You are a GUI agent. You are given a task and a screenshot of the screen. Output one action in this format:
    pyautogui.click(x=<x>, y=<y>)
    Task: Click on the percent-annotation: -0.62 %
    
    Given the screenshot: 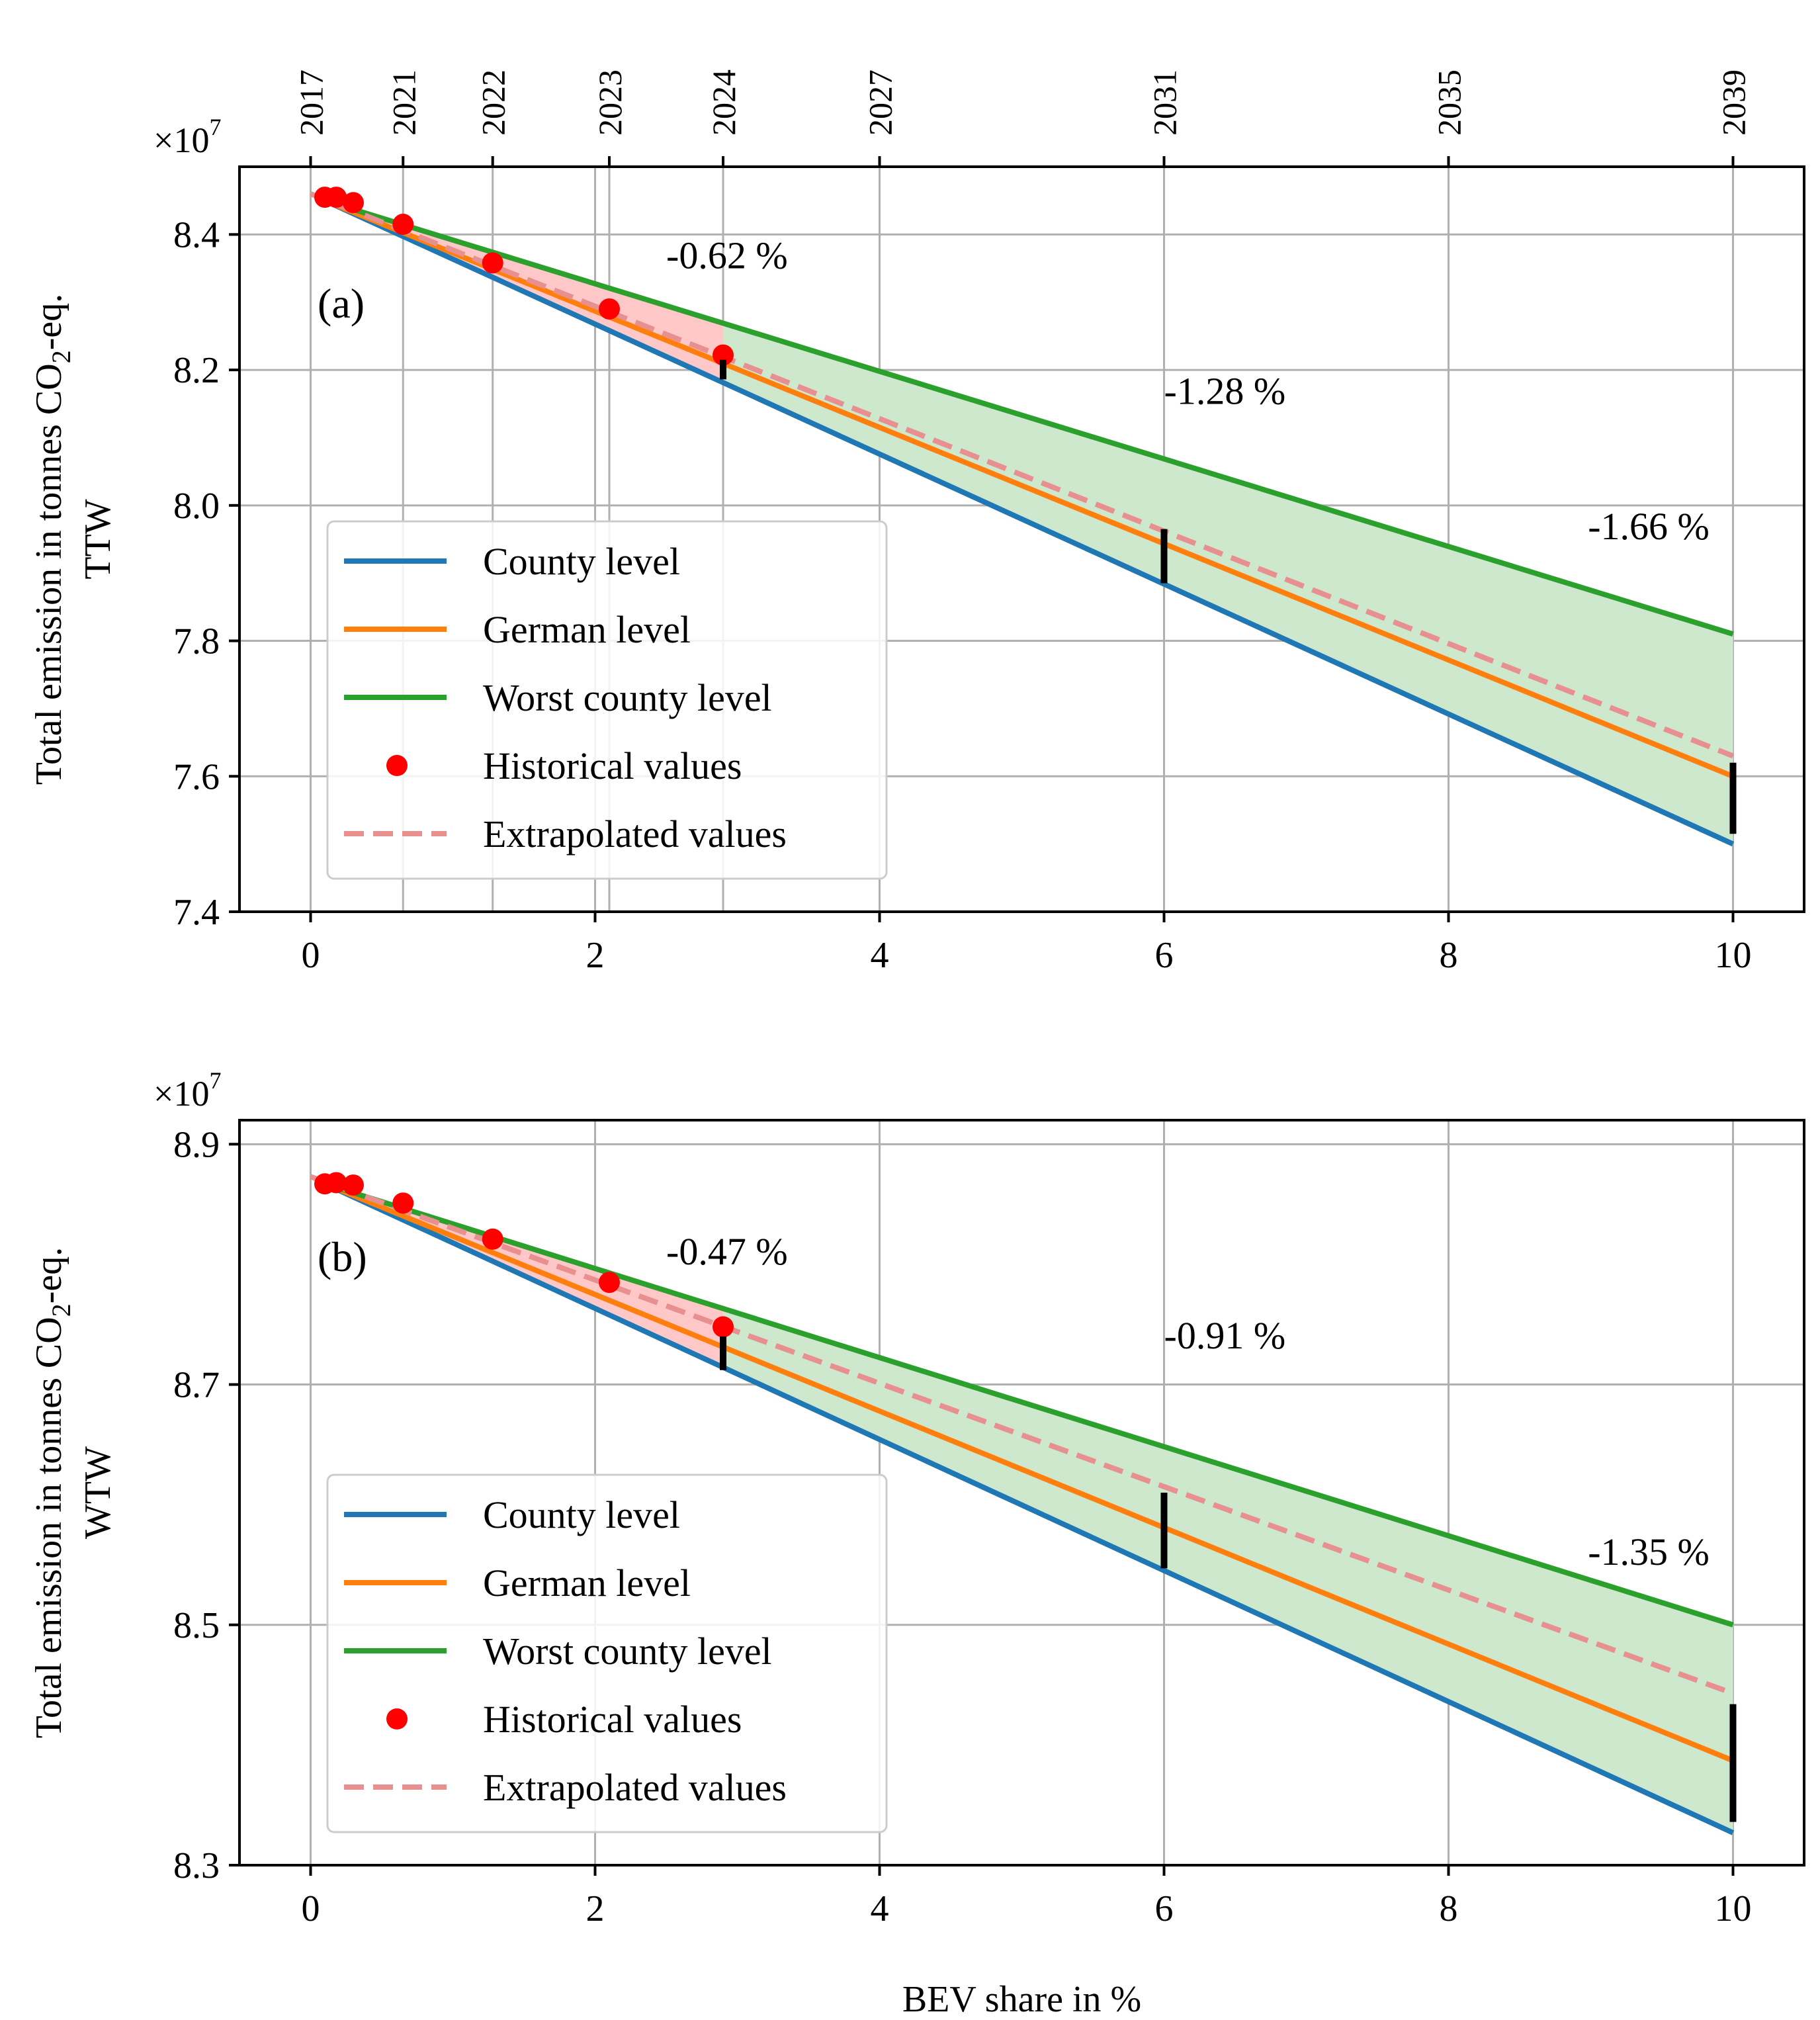 What is the action you would take?
    pyautogui.click(x=727, y=255)
    